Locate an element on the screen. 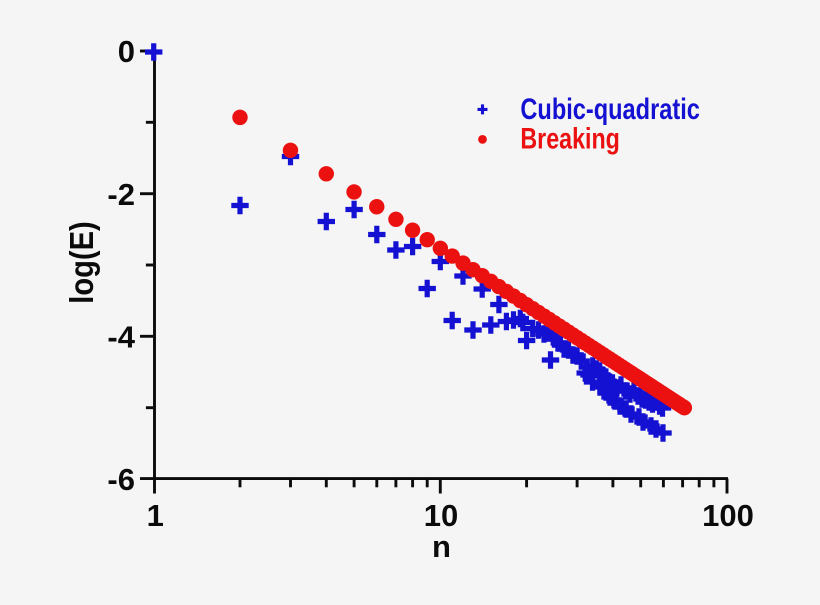  svg-text: Breaking is located at coordinates (570, 139).